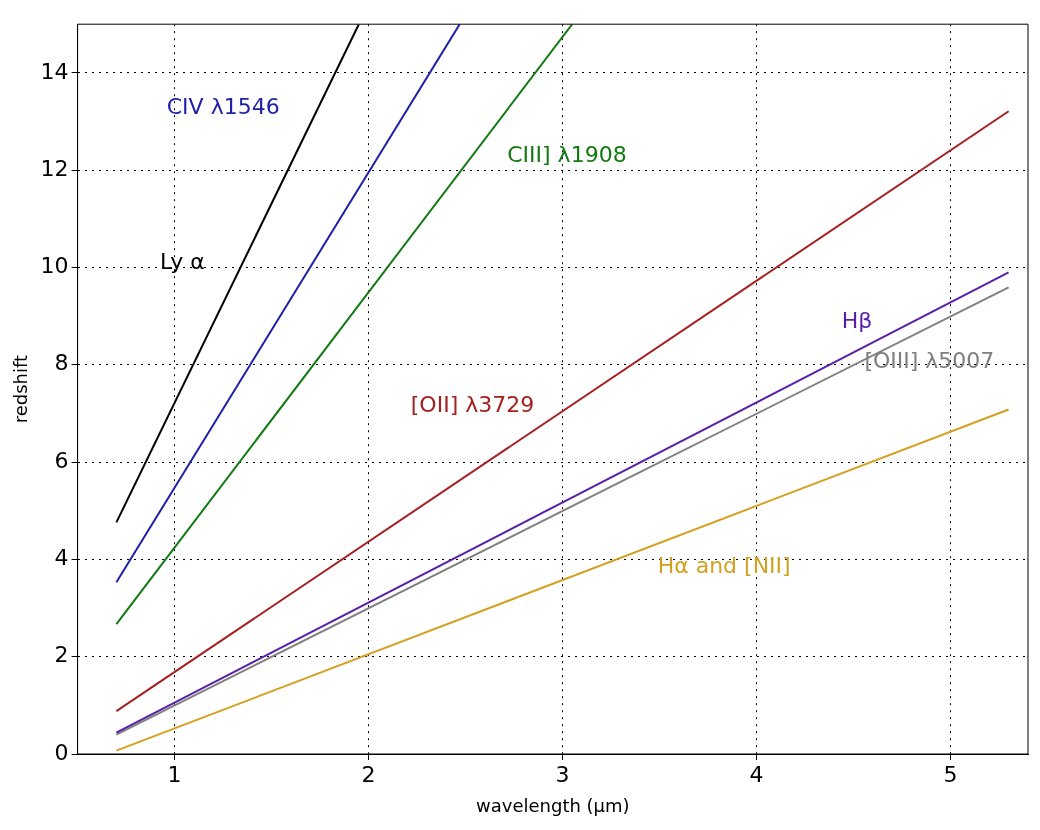 Image resolution: width=1040 pixels, height=830 pixels. Describe the element at coordinates (61, 655) in the screenshot. I see `y-tick-label: 2` at that location.